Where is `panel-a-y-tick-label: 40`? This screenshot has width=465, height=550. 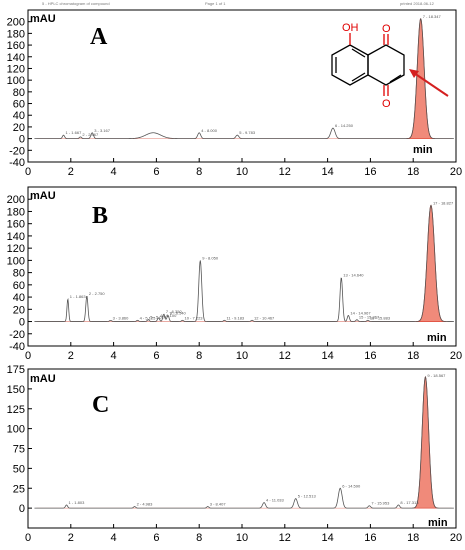 panel-a-y-tick-label: 40 is located at coordinates (19, 116).